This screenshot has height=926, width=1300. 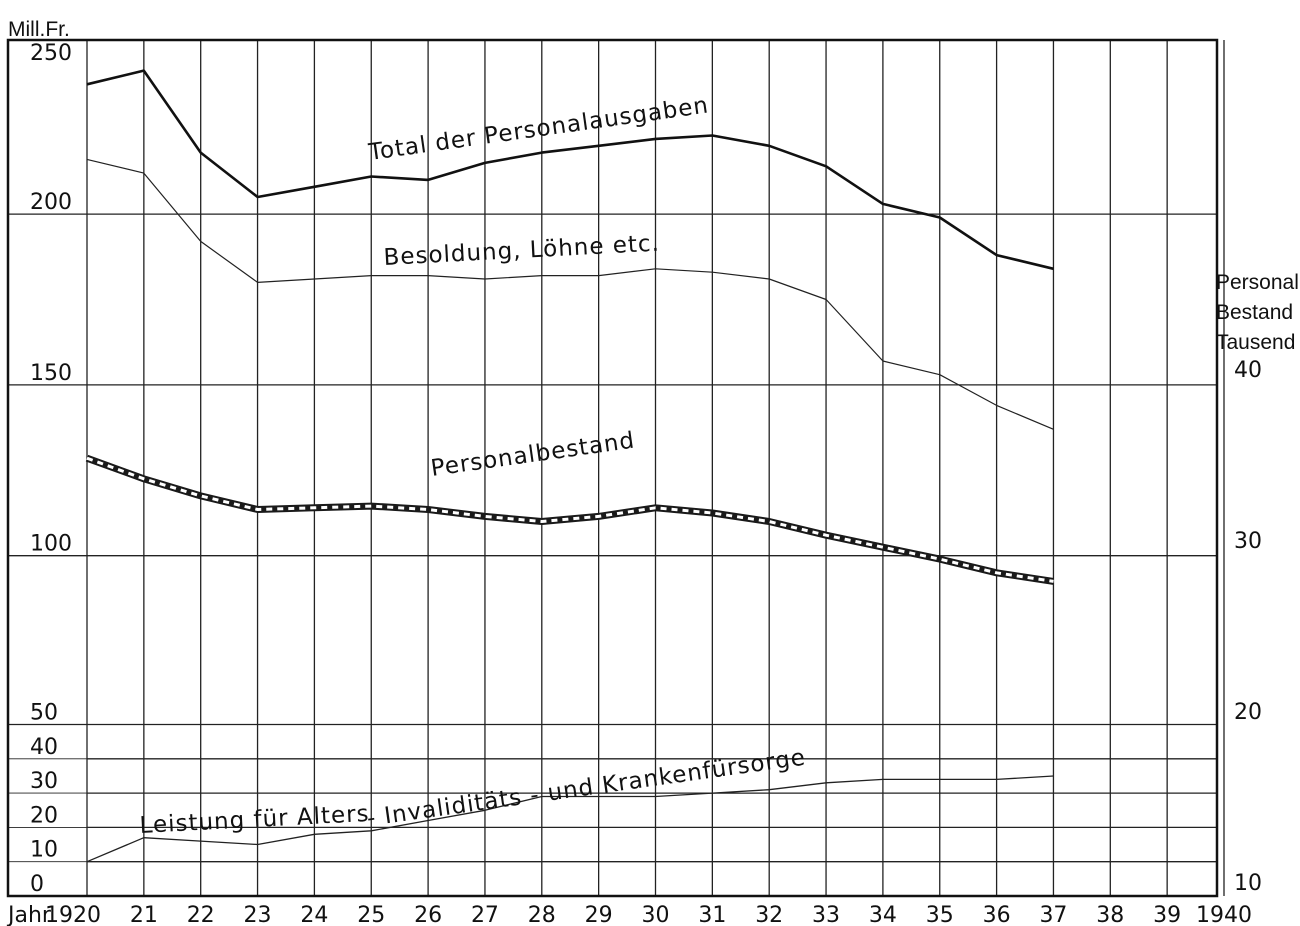 What do you see at coordinates (258, 914) in the screenshot?
I see `x-tick-label: 23` at bounding box center [258, 914].